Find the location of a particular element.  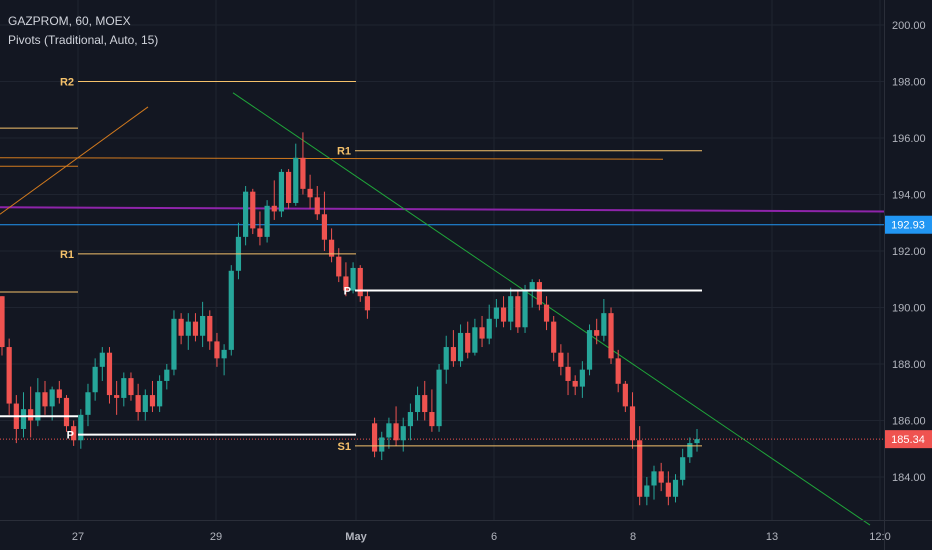

time-tick-label: 8 is located at coordinates (633, 537).